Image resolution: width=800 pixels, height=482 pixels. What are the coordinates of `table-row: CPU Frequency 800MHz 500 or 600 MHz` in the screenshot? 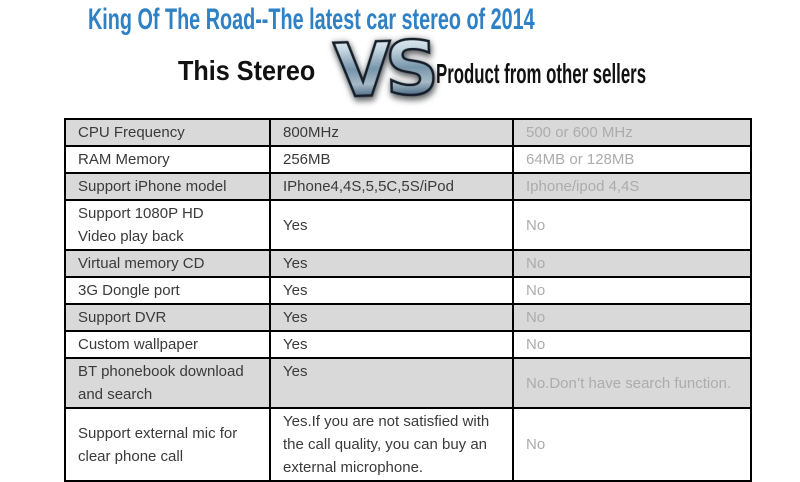 It's located at (408, 132).